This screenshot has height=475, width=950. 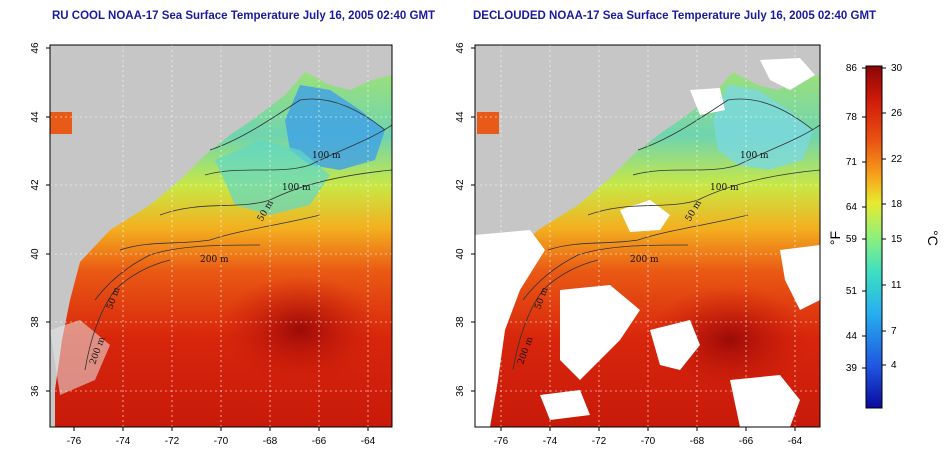 What do you see at coordinates (894, 331) in the screenshot?
I see `colorbar-c-tick: 7` at bounding box center [894, 331].